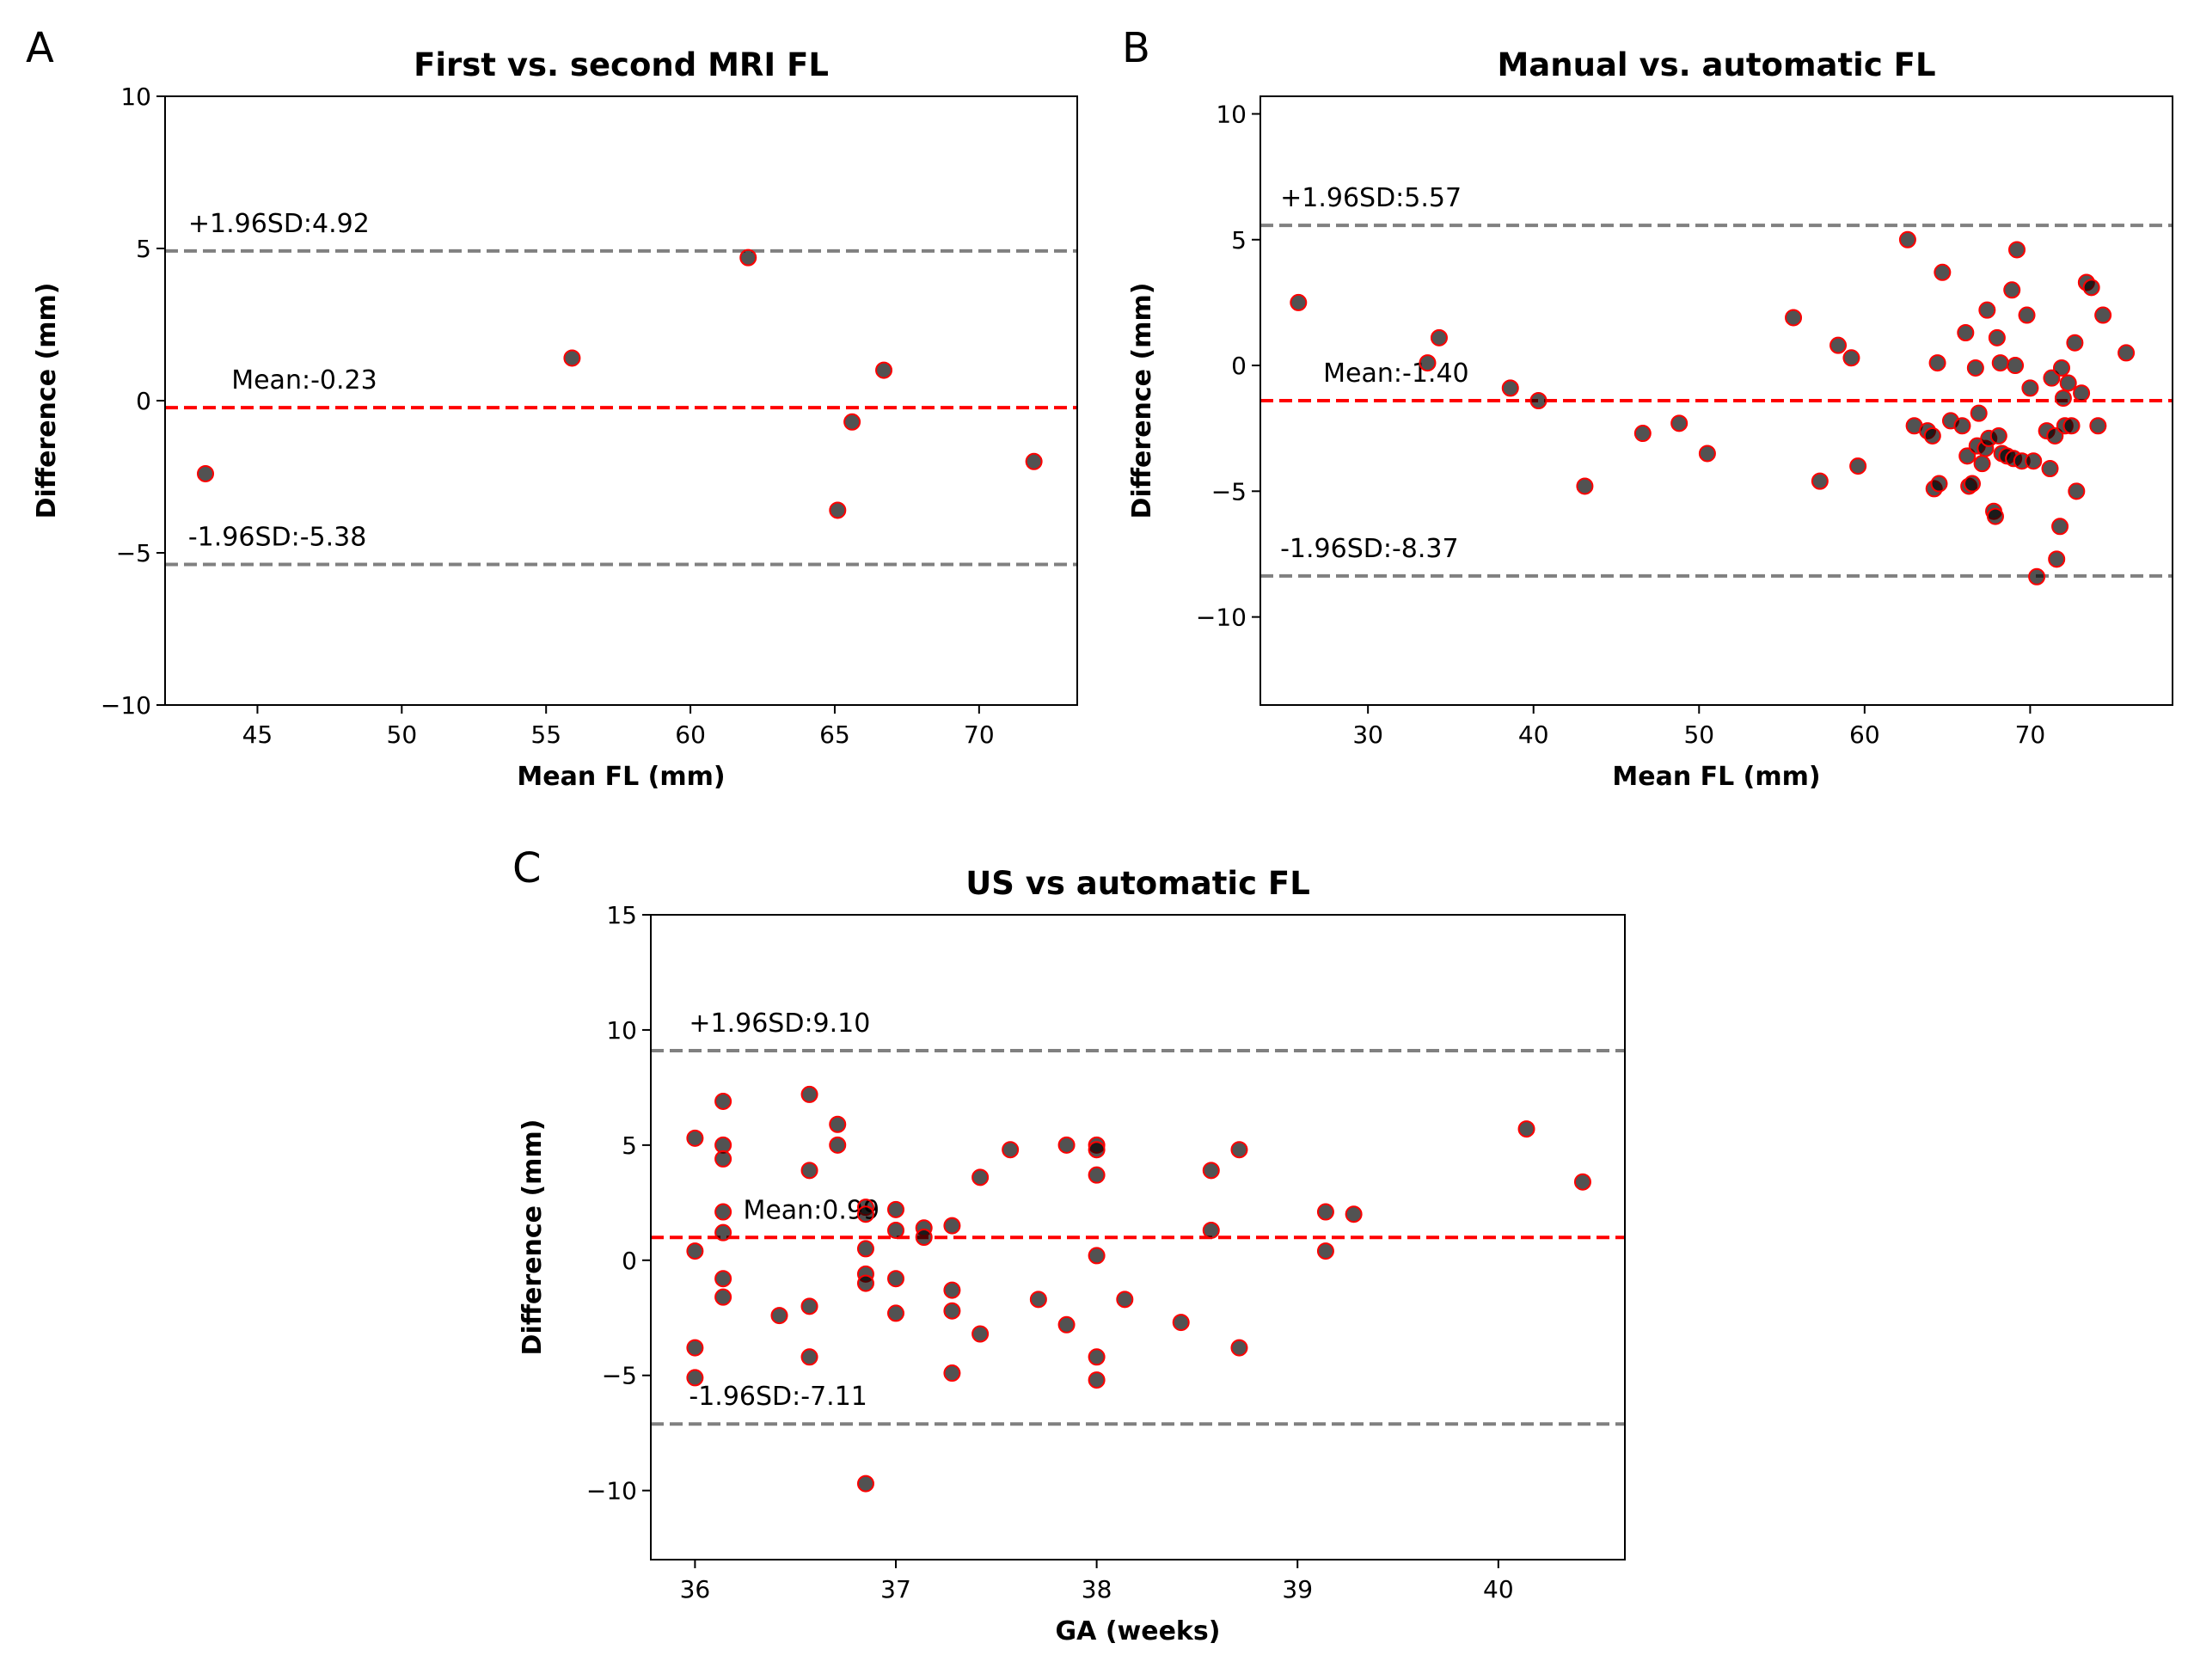  Describe the element at coordinates (619, 1376) in the screenshot. I see `y-tick-label: −5` at that location.